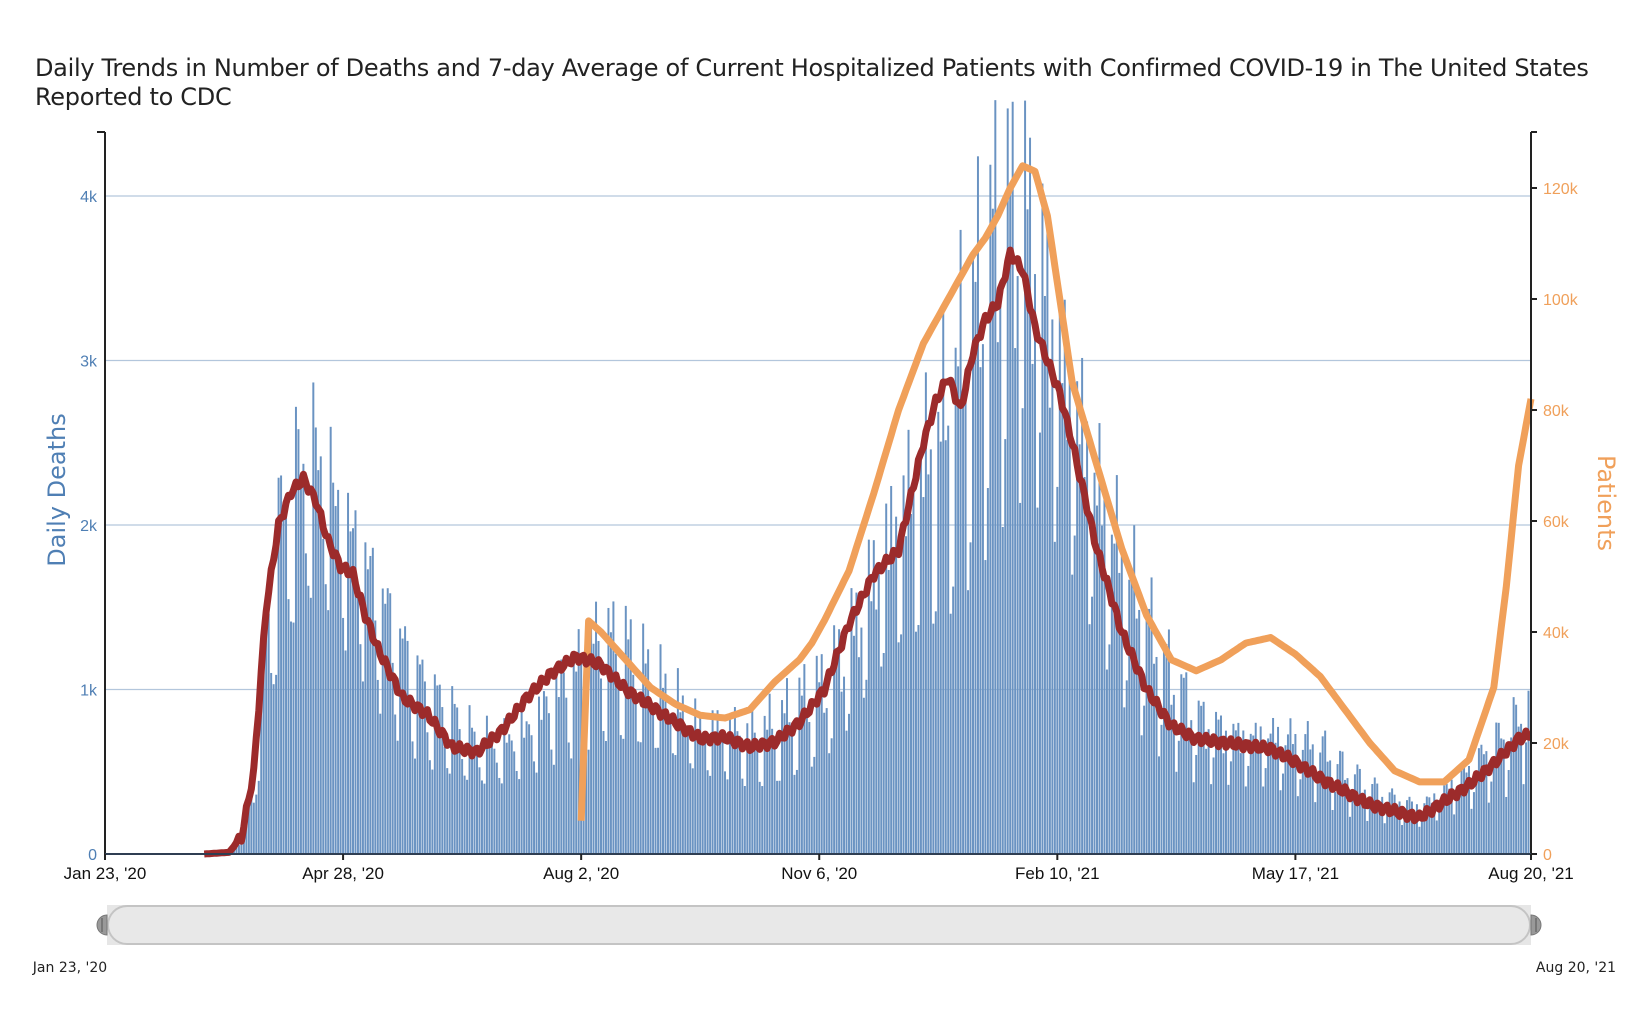  I want to click on y-right-tick-label: 80k, so click(1556, 411).